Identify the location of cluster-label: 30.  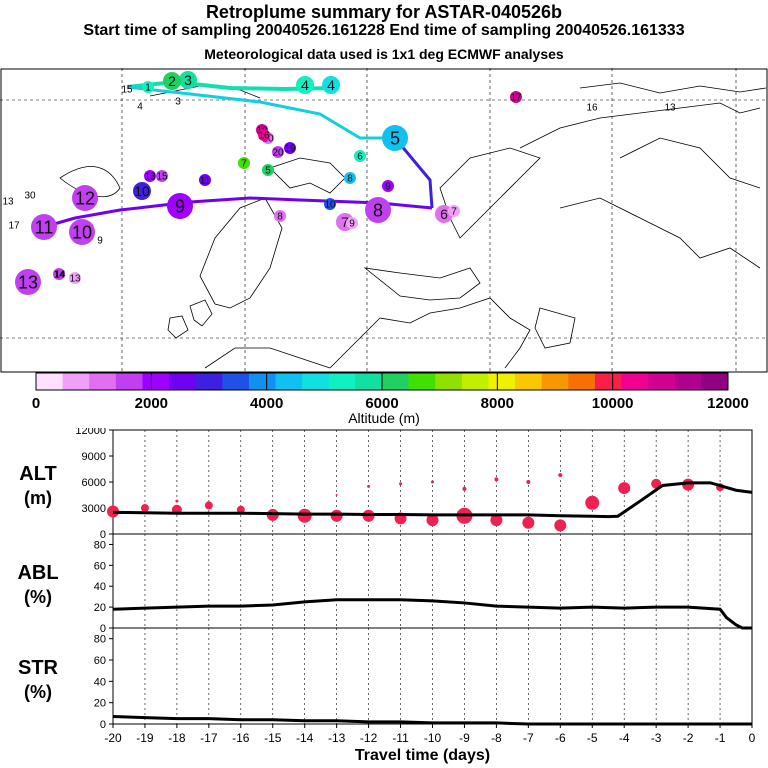
(30, 196).